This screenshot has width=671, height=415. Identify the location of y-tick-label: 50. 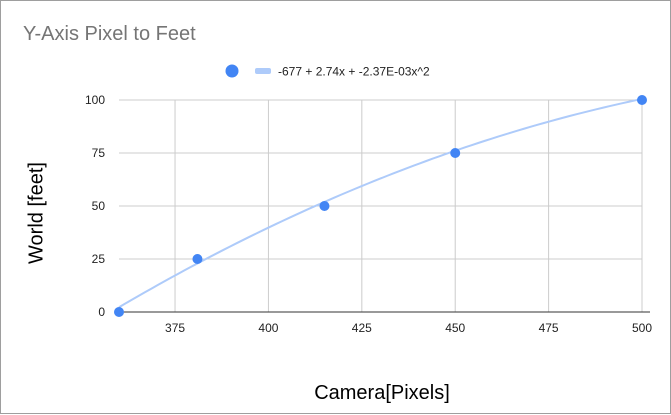
(99, 206).